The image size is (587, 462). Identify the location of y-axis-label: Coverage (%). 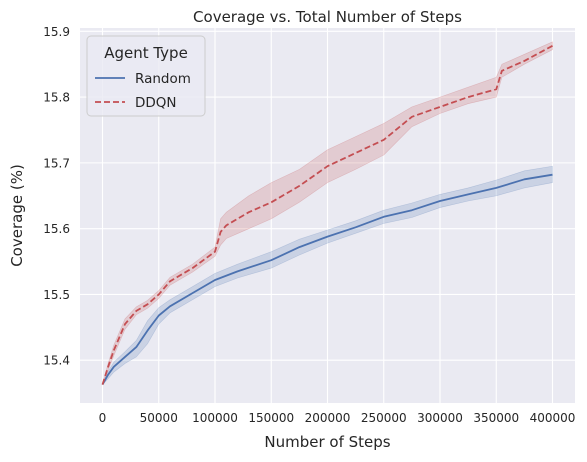
(17, 215).